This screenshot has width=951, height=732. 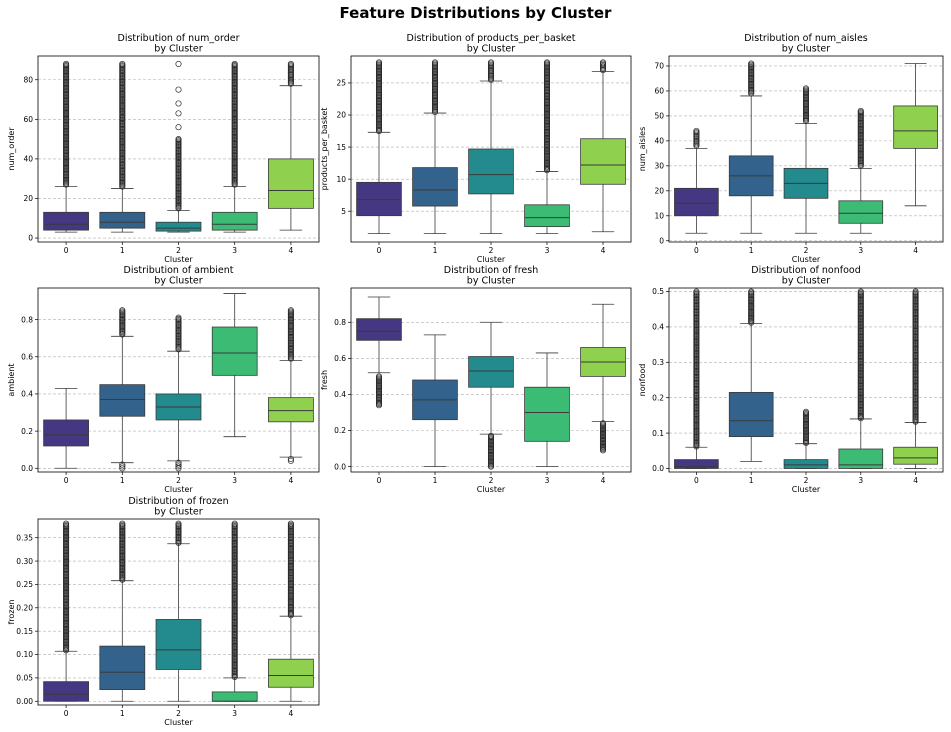 What do you see at coordinates (547, 250) in the screenshot?
I see `x-tick-label: 3` at bounding box center [547, 250].